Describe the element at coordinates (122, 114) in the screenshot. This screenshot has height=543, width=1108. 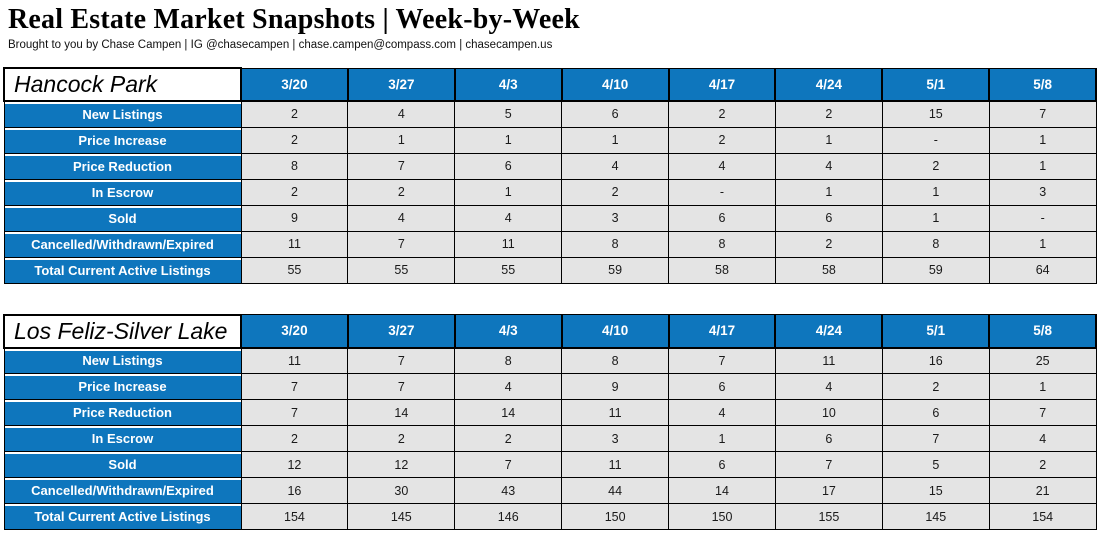
I see `row-label: New Listings` at that location.